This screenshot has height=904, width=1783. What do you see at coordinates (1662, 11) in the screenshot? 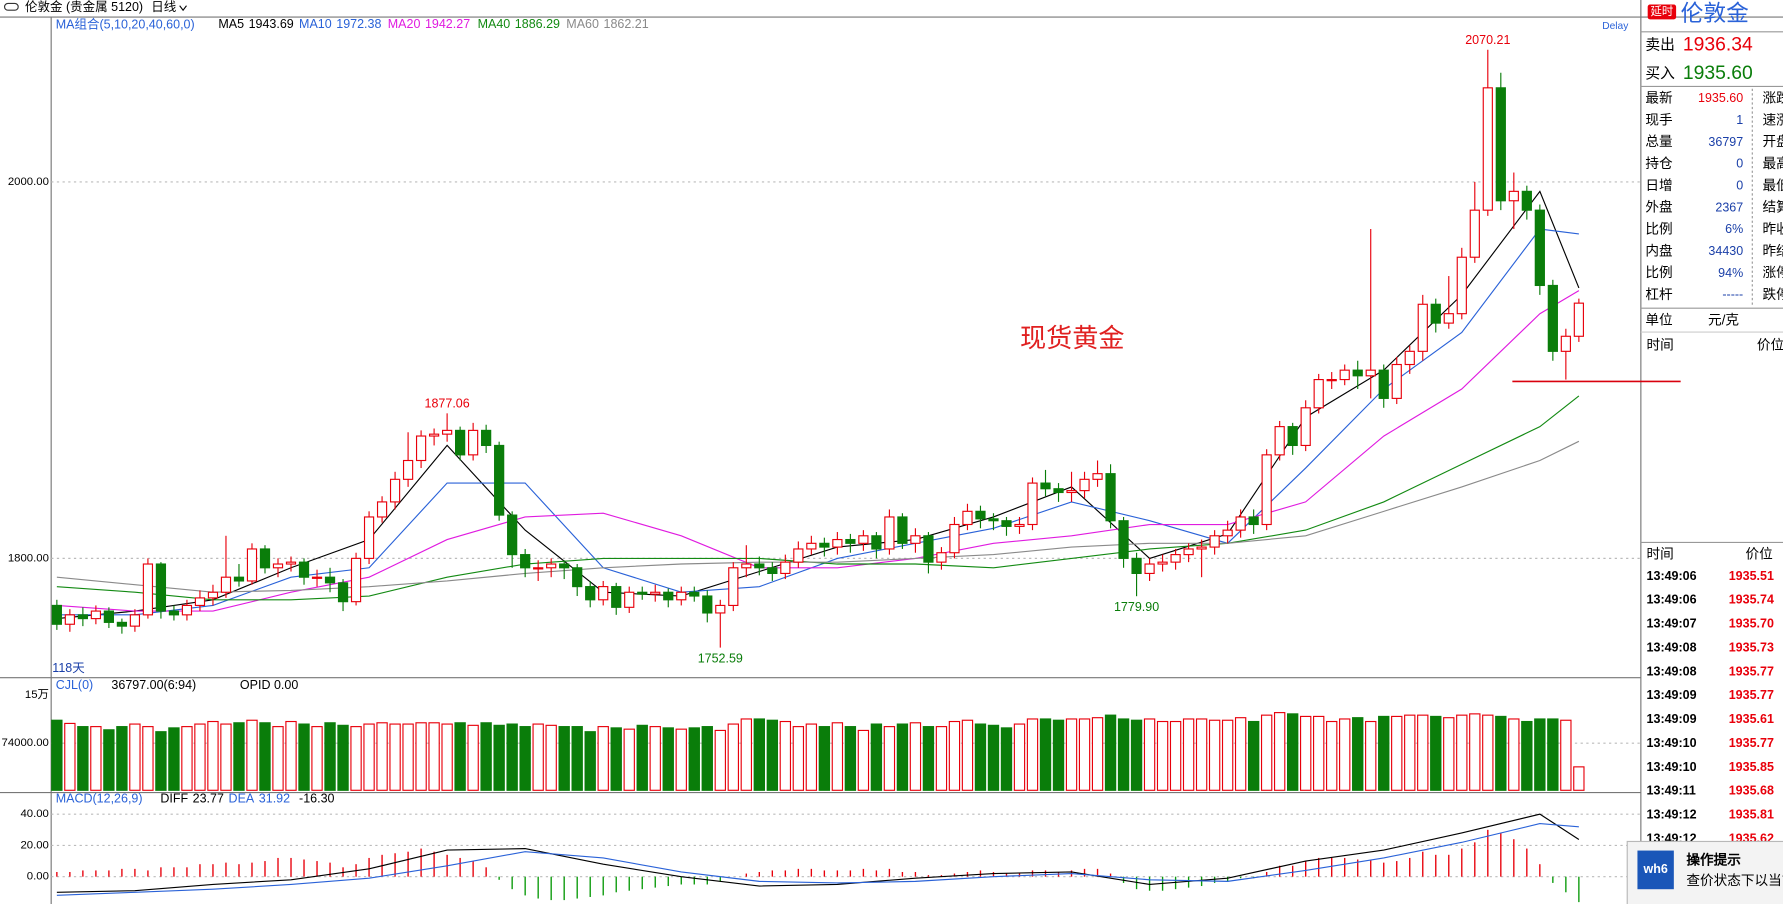
I see `badge-text: 延时` at bounding box center [1662, 11].